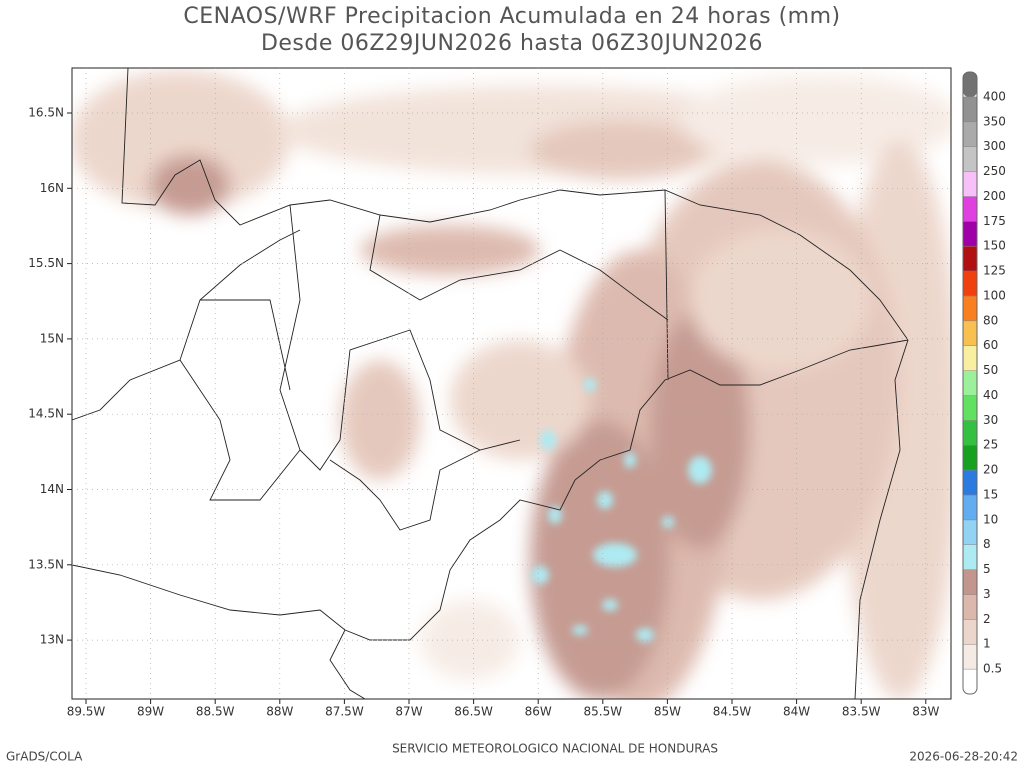 This screenshot has width=1024, height=768. Describe the element at coordinates (990, 519) in the screenshot. I see `colorbar-label: 10` at that location.